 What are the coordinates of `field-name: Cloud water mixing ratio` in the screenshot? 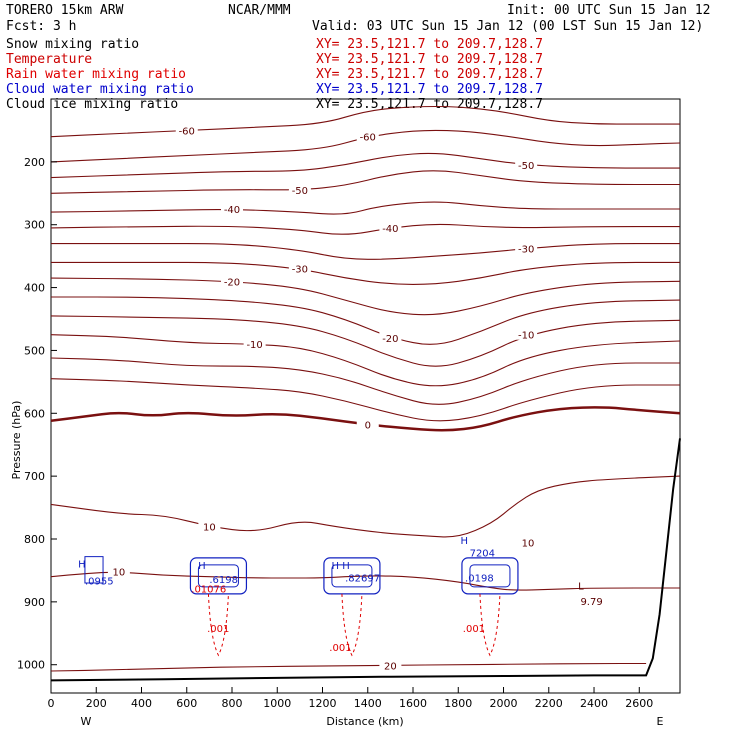 It's located at (100, 89).